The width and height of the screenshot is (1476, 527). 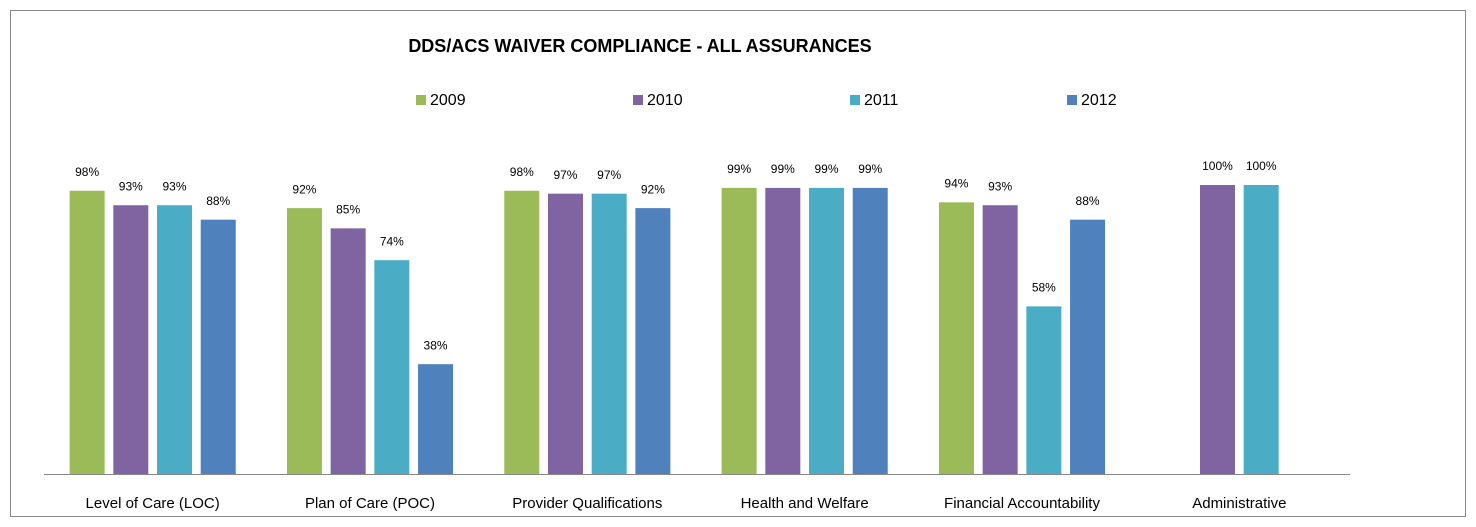 I want to click on legend-label: 2009, so click(x=448, y=100).